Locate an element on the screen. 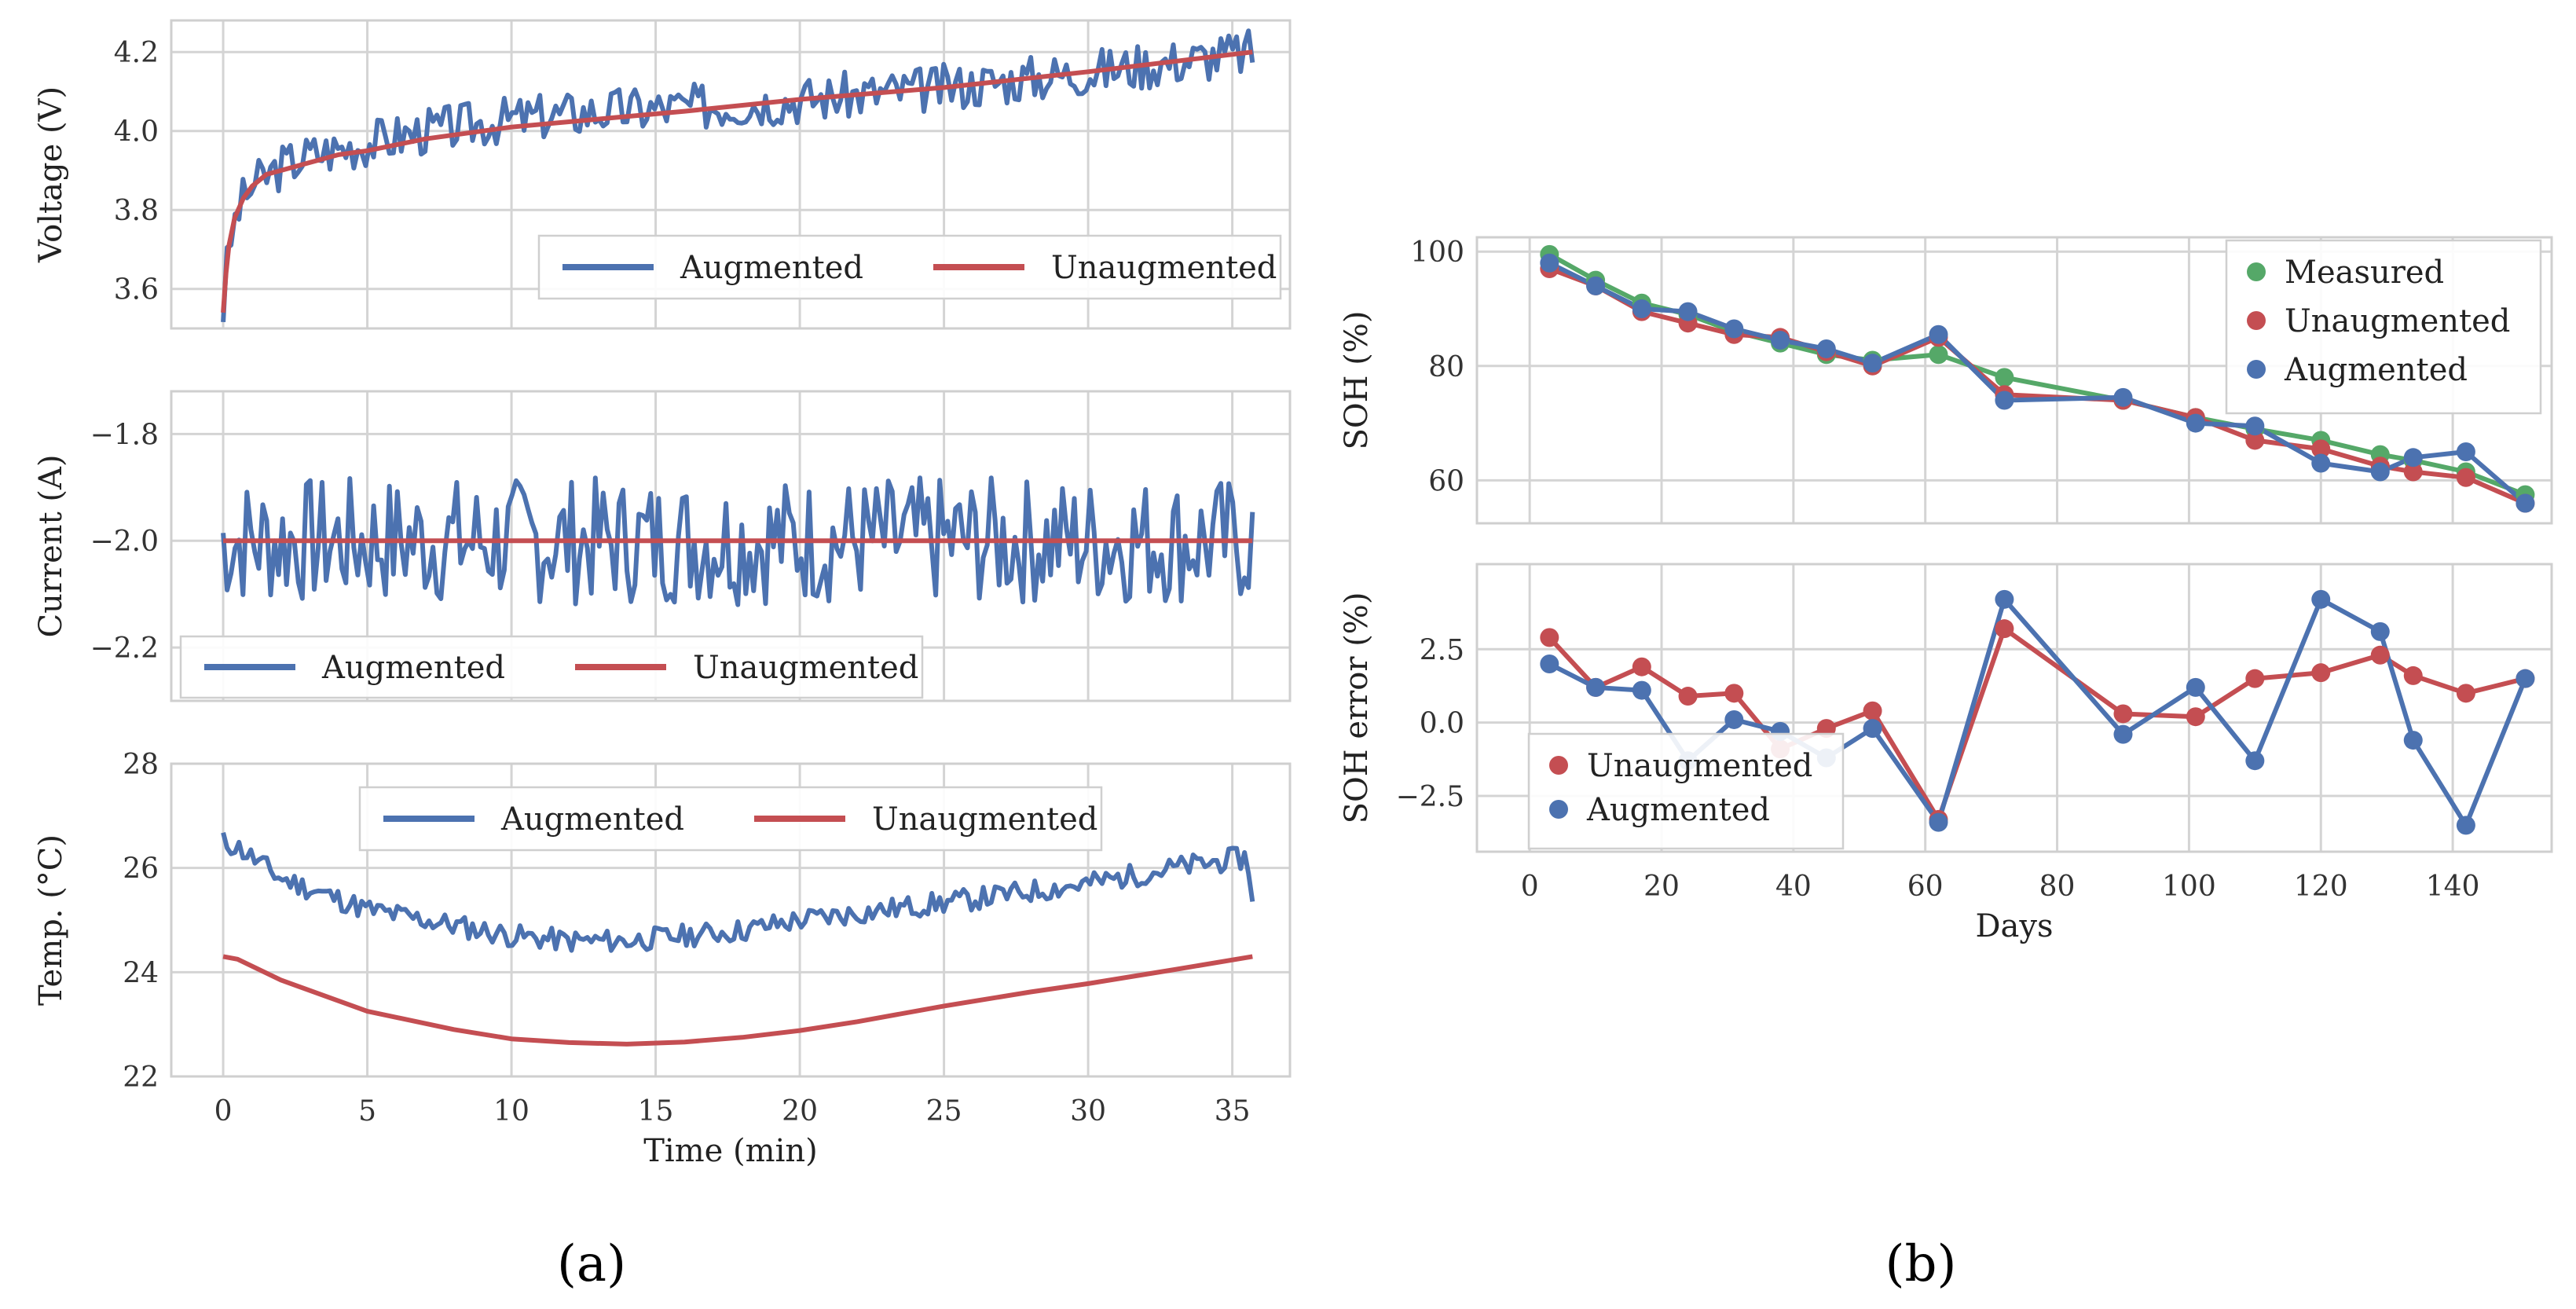 This screenshot has width=2576, height=1309. y-tick-label: 4.2 is located at coordinates (136, 53).